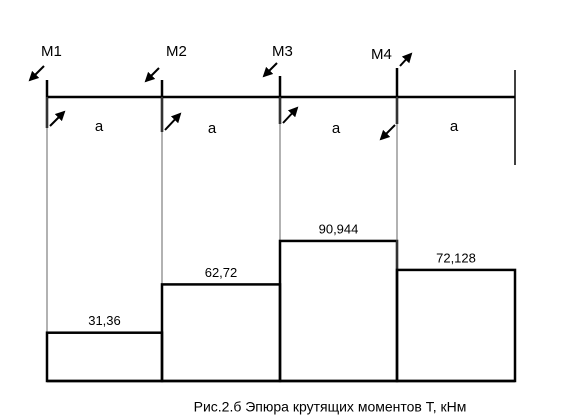 The image size is (583, 419). Describe the element at coordinates (176, 51) in the screenshot. I see `moment-label: M2` at that location.